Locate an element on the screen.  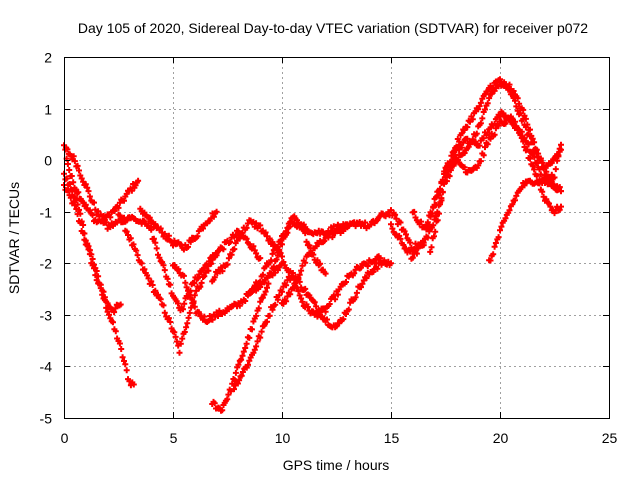
x-tick-label: 20 is located at coordinates (501, 438).